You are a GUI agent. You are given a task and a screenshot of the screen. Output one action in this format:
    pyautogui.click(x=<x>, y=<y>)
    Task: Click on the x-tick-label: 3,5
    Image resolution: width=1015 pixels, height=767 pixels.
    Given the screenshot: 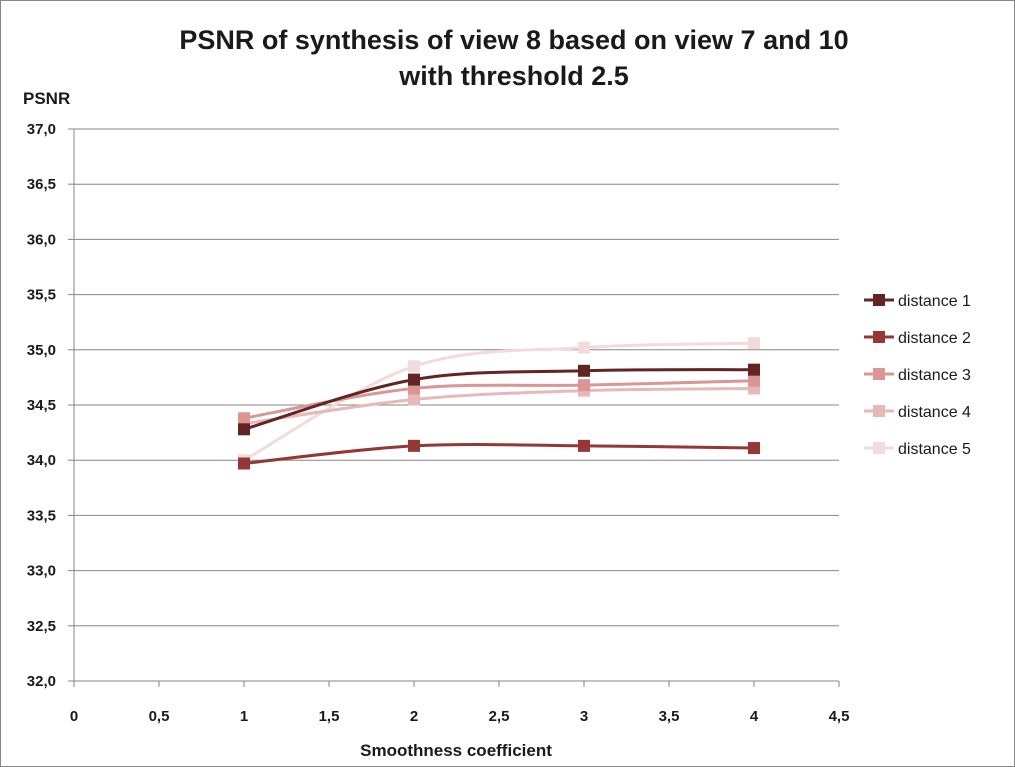 What is the action you would take?
    pyautogui.click(x=669, y=716)
    